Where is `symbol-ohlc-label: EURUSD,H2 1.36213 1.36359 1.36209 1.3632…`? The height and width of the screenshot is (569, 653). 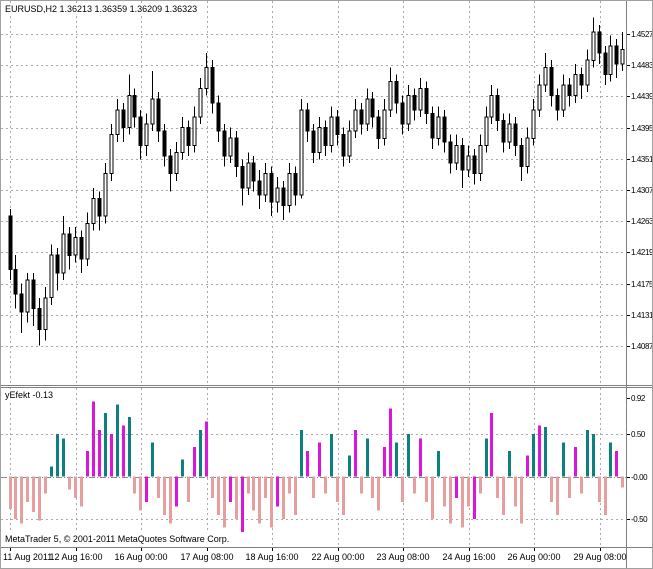 symbol-ohlc-label: EURUSD,H2 1.36213 1.36359 1.36209 1.3632… is located at coordinates (102, 9).